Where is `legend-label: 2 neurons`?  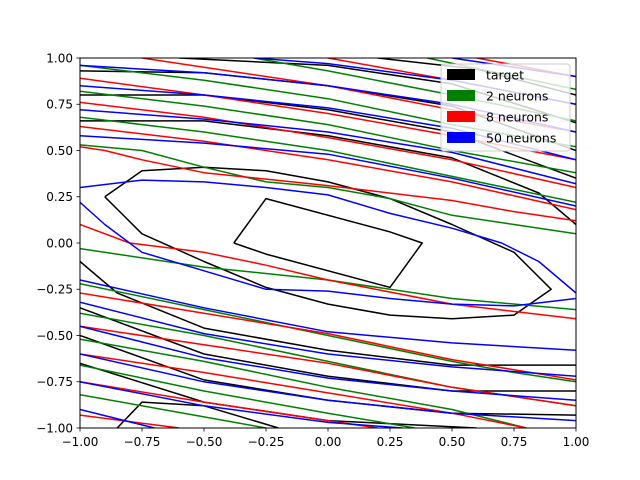
legend-label: 2 neurons is located at coordinates (517, 96).